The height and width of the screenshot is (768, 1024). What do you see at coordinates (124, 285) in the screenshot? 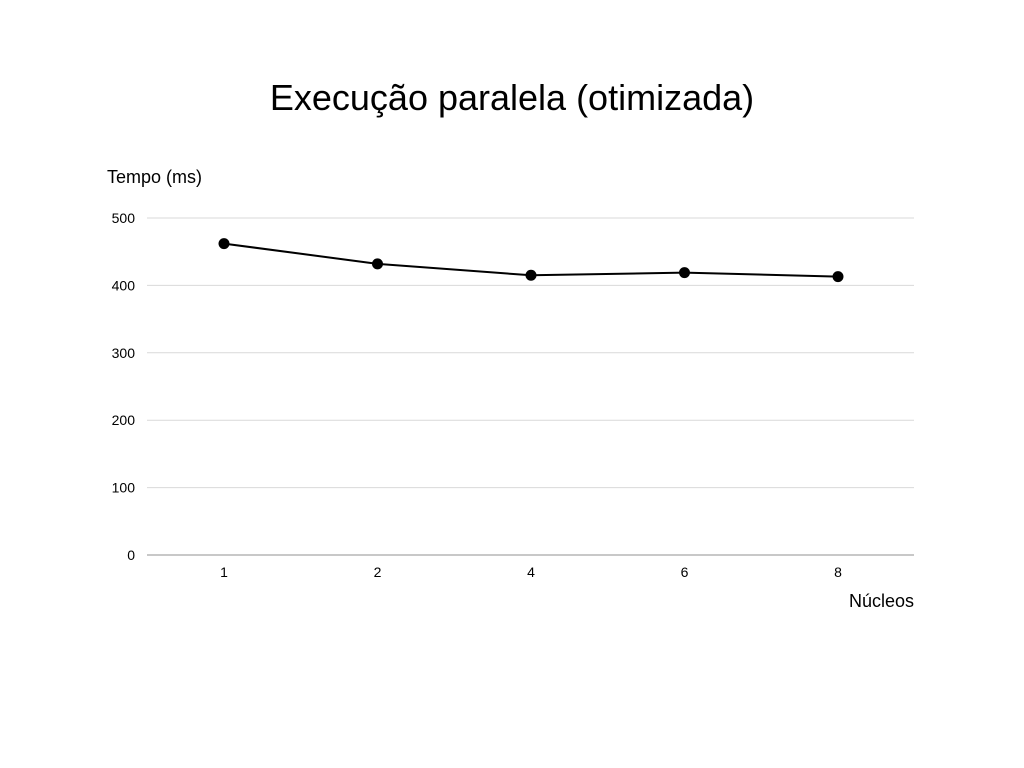
I see `y-tick-label: 400` at bounding box center [124, 285].